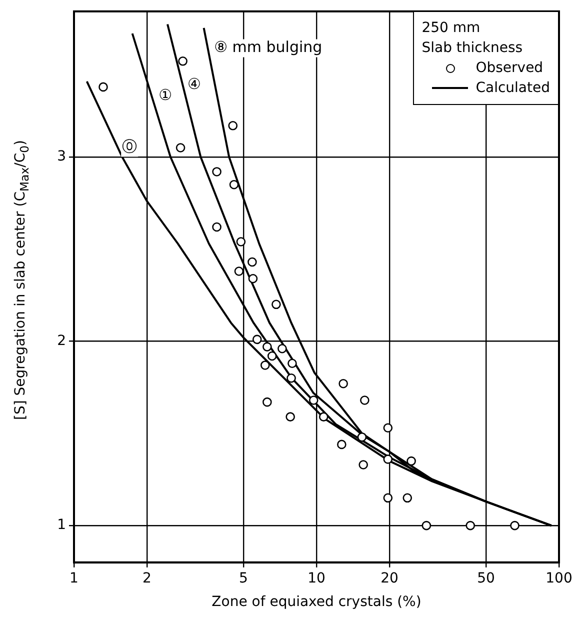 The image size is (585, 619). Describe the element at coordinates (165, 95) in the screenshot. I see `annotation: ①` at that location.